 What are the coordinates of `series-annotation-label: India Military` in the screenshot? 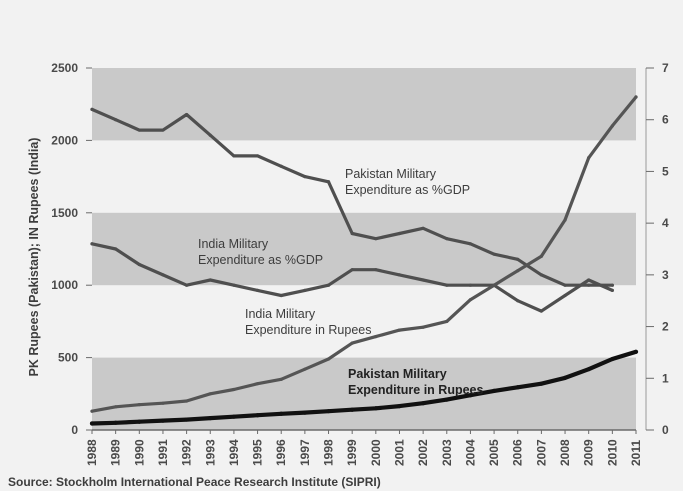 It's located at (280, 314).